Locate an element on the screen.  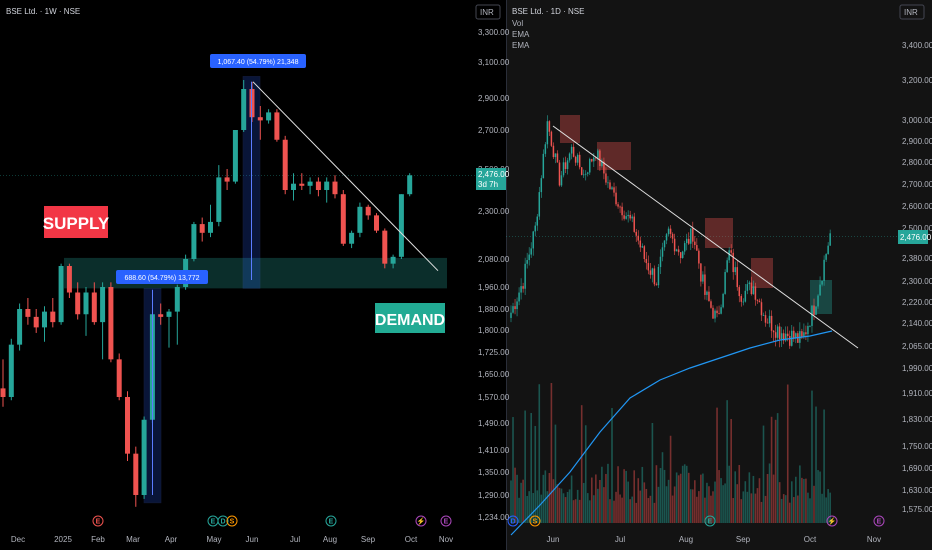
measure-bottom-label: 688.60 (54.79%) 13,772 is located at coordinates (161, 278).